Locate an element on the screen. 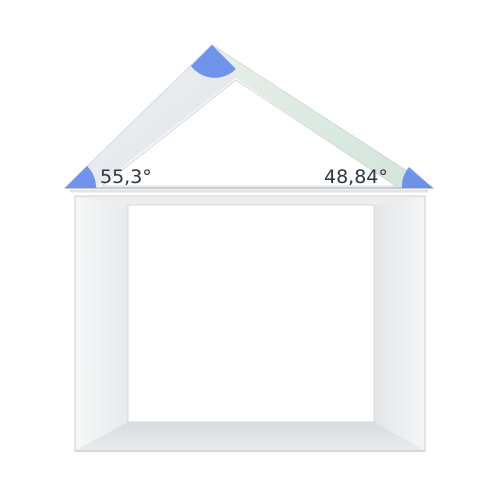 This screenshot has height=500, width=500. floor is located at coordinates (250, 436).